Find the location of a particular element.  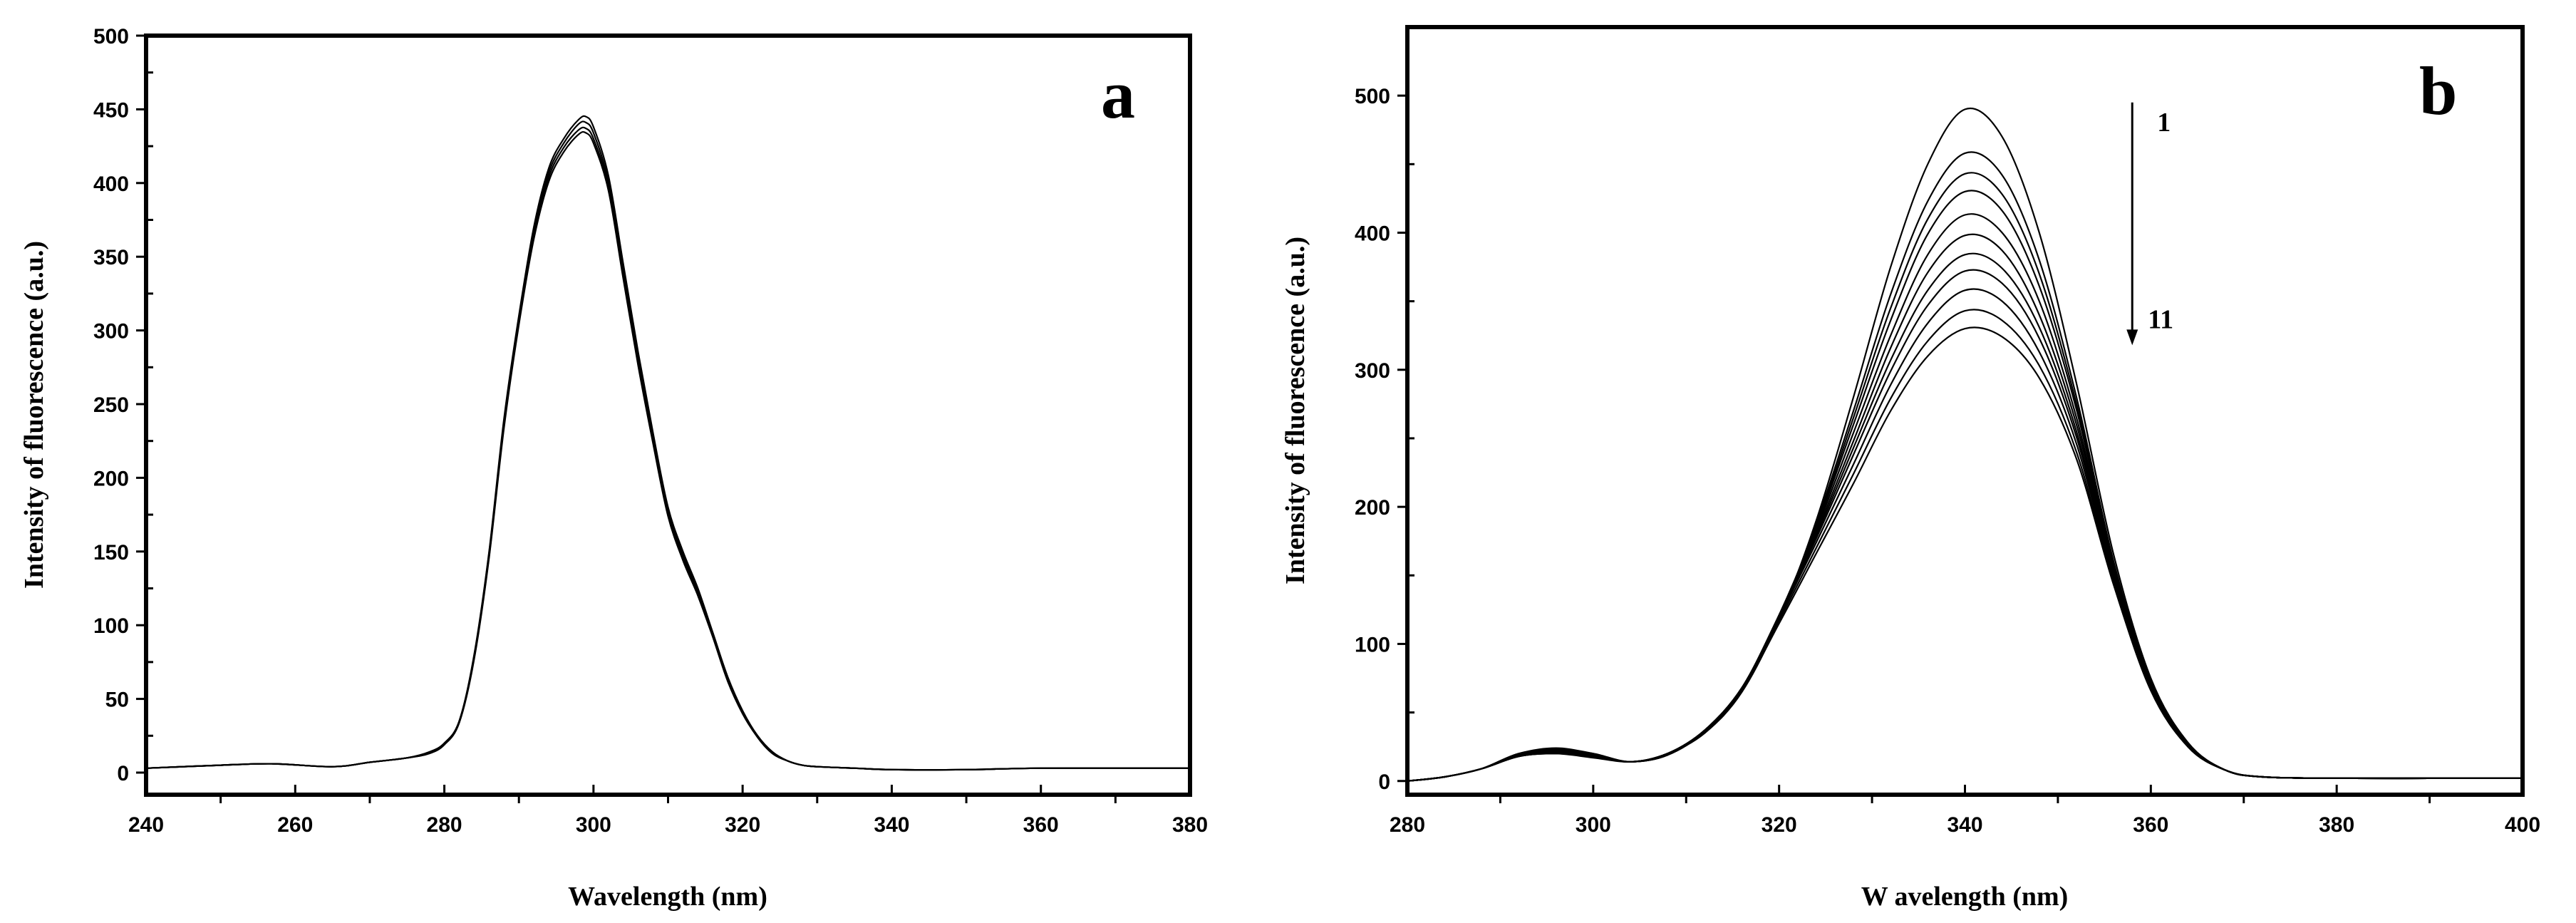

panel-b-y-tick-label: 500 is located at coordinates (1373, 96).